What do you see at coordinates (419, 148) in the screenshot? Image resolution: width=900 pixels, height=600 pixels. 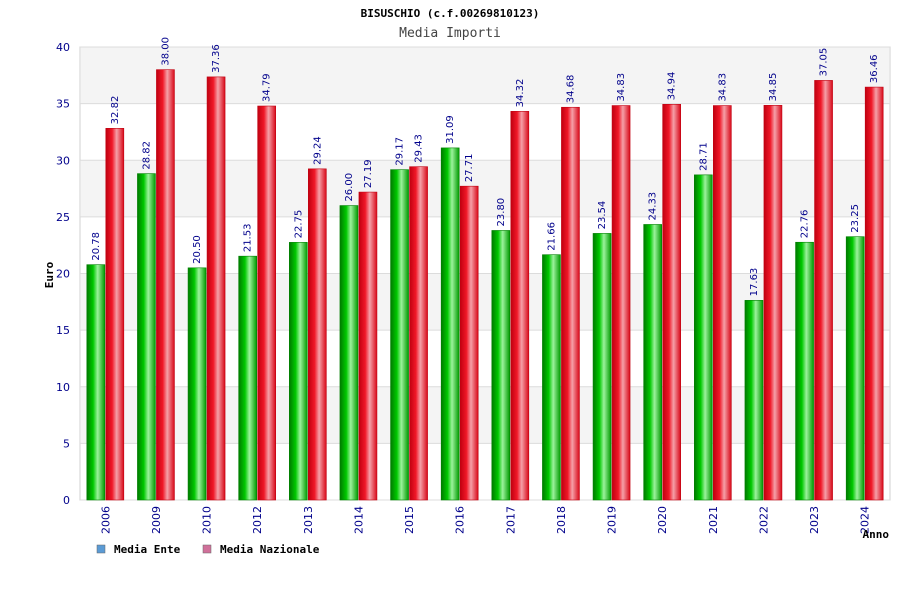 I see `data-label: 29.43` at bounding box center [419, 148].